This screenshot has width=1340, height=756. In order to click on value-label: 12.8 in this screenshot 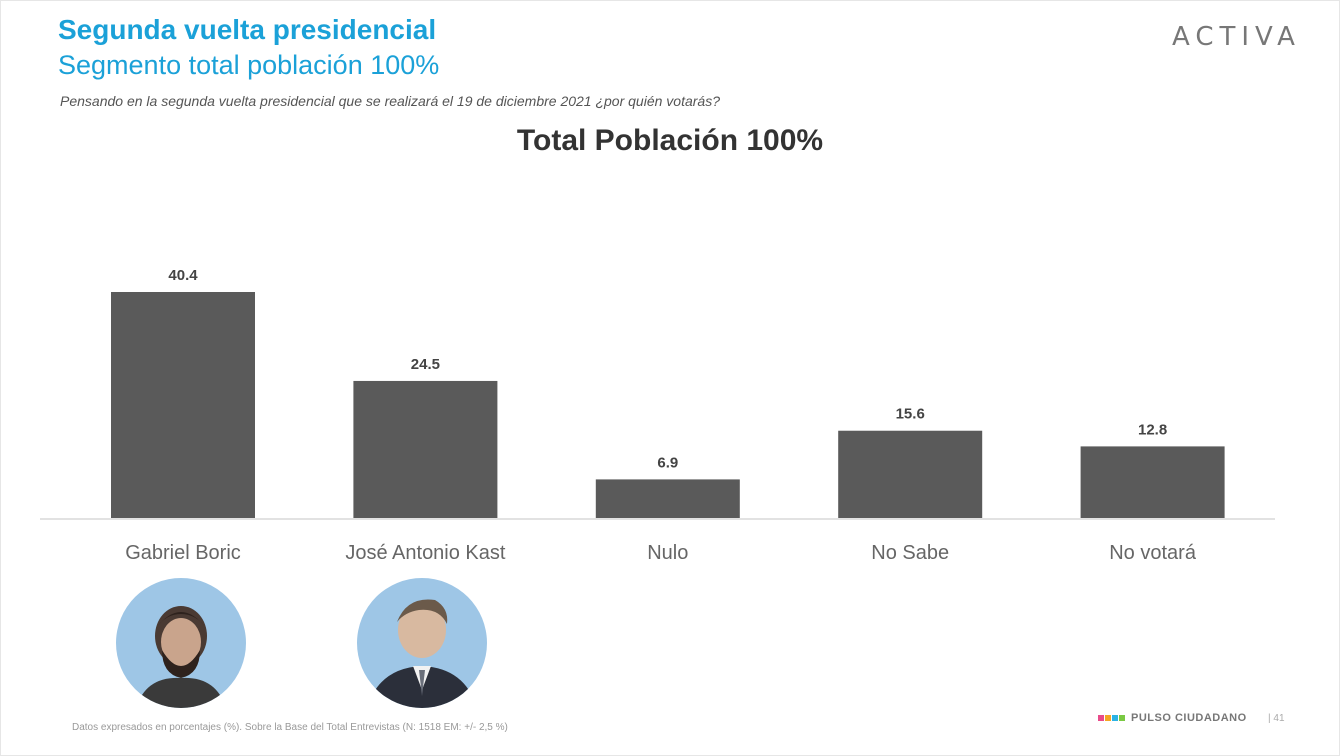, I will do `click(1152, 429)`.